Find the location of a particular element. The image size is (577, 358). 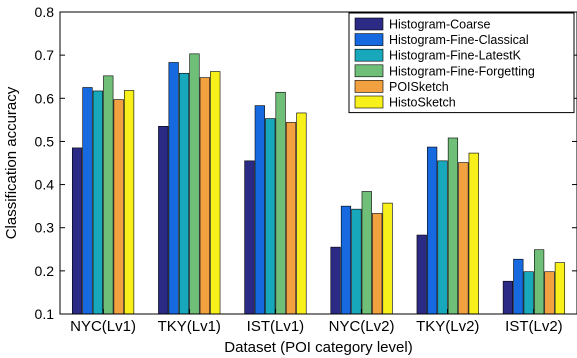

x-axis-label: Dataset (POI category level) is located at coordinates (318, 347).